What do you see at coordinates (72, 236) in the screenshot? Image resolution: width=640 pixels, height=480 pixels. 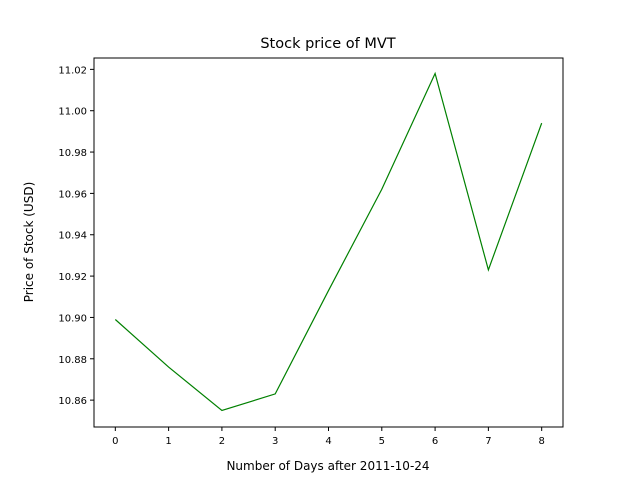 I see `y-tick-label: 10.94` at bounding box center [72, 236].